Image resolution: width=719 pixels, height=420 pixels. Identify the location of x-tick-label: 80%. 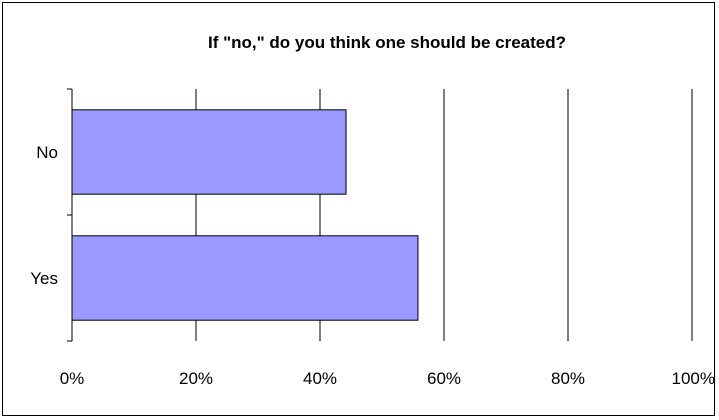
(568, 378).